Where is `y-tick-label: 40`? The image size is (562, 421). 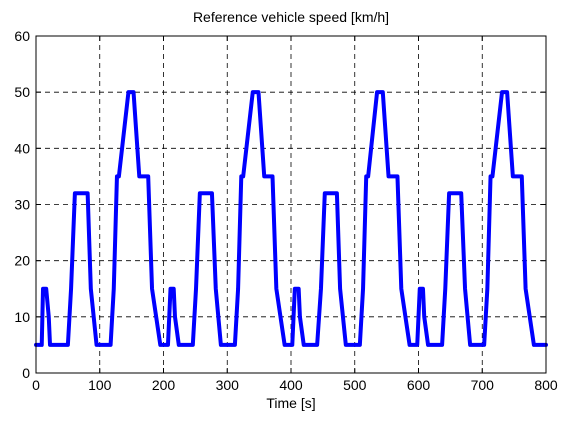
y-tick-label: 40 is located at coordinates (22, 148).